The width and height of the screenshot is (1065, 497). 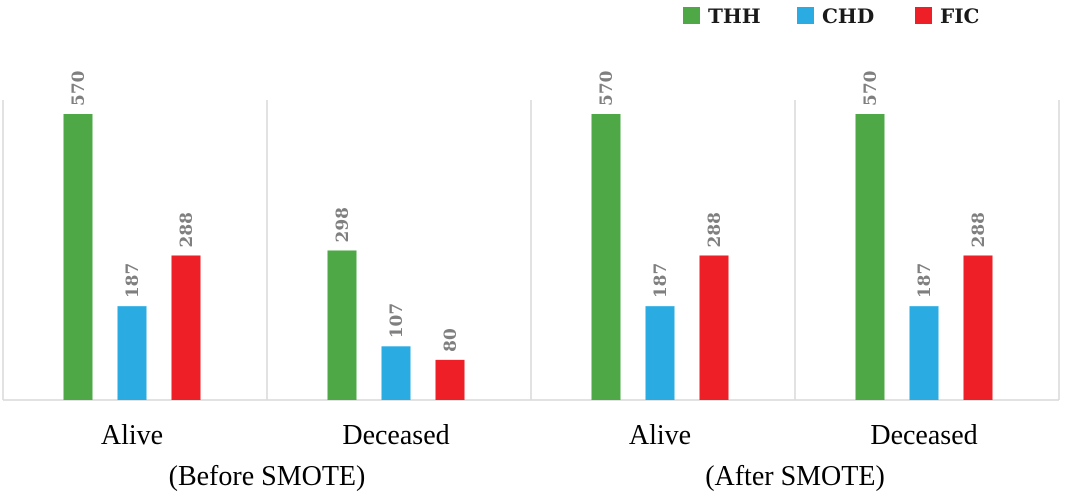 What do you see at coordinates (451, 340) in the screenshot?
I see `value-label: 80` at bounding box center [451, 340].